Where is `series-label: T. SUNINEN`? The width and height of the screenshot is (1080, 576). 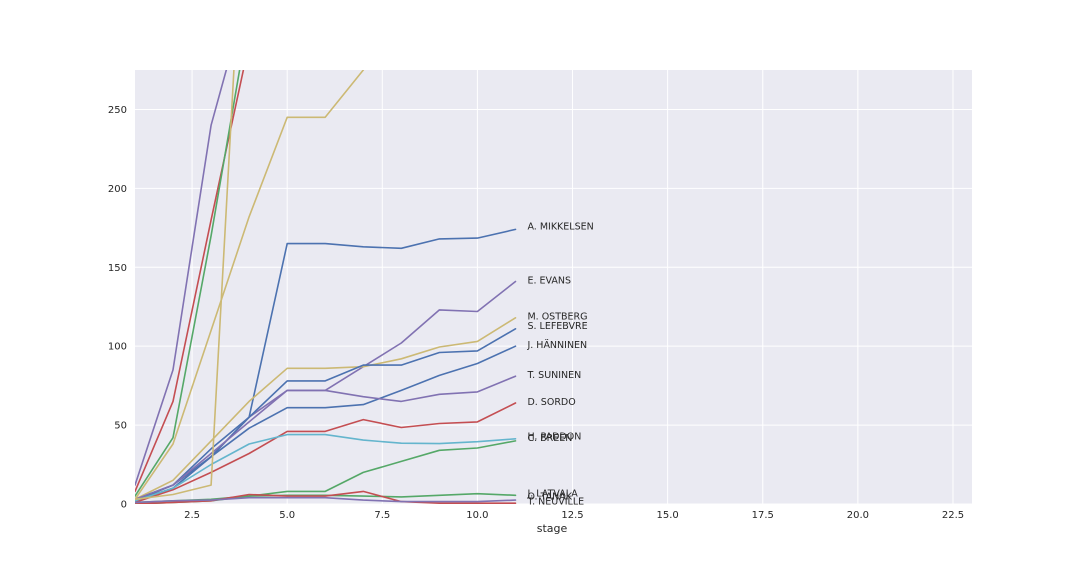 series-label: T. SUNINEN is located at coordinates (553, 375).